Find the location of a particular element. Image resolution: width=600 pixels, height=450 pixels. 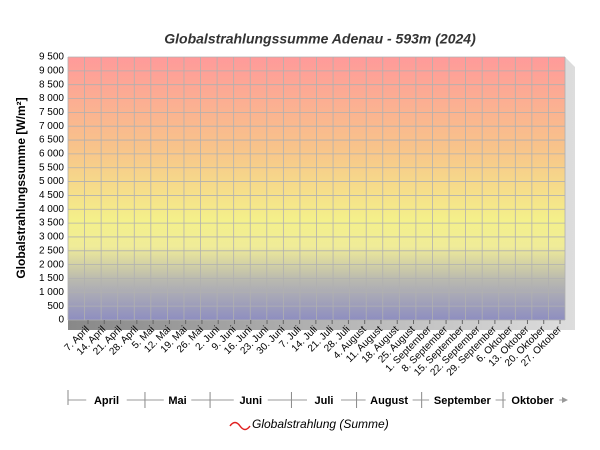

month-label: Juni is located at coordinates (250, 401).